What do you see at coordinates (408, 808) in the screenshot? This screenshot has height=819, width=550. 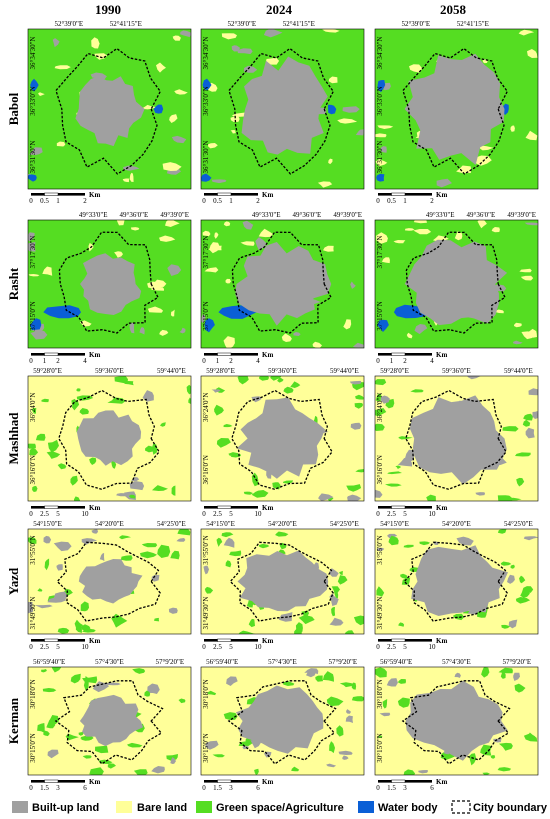 I see `legend-label-water: Water body` at bounding box center [408, 808].